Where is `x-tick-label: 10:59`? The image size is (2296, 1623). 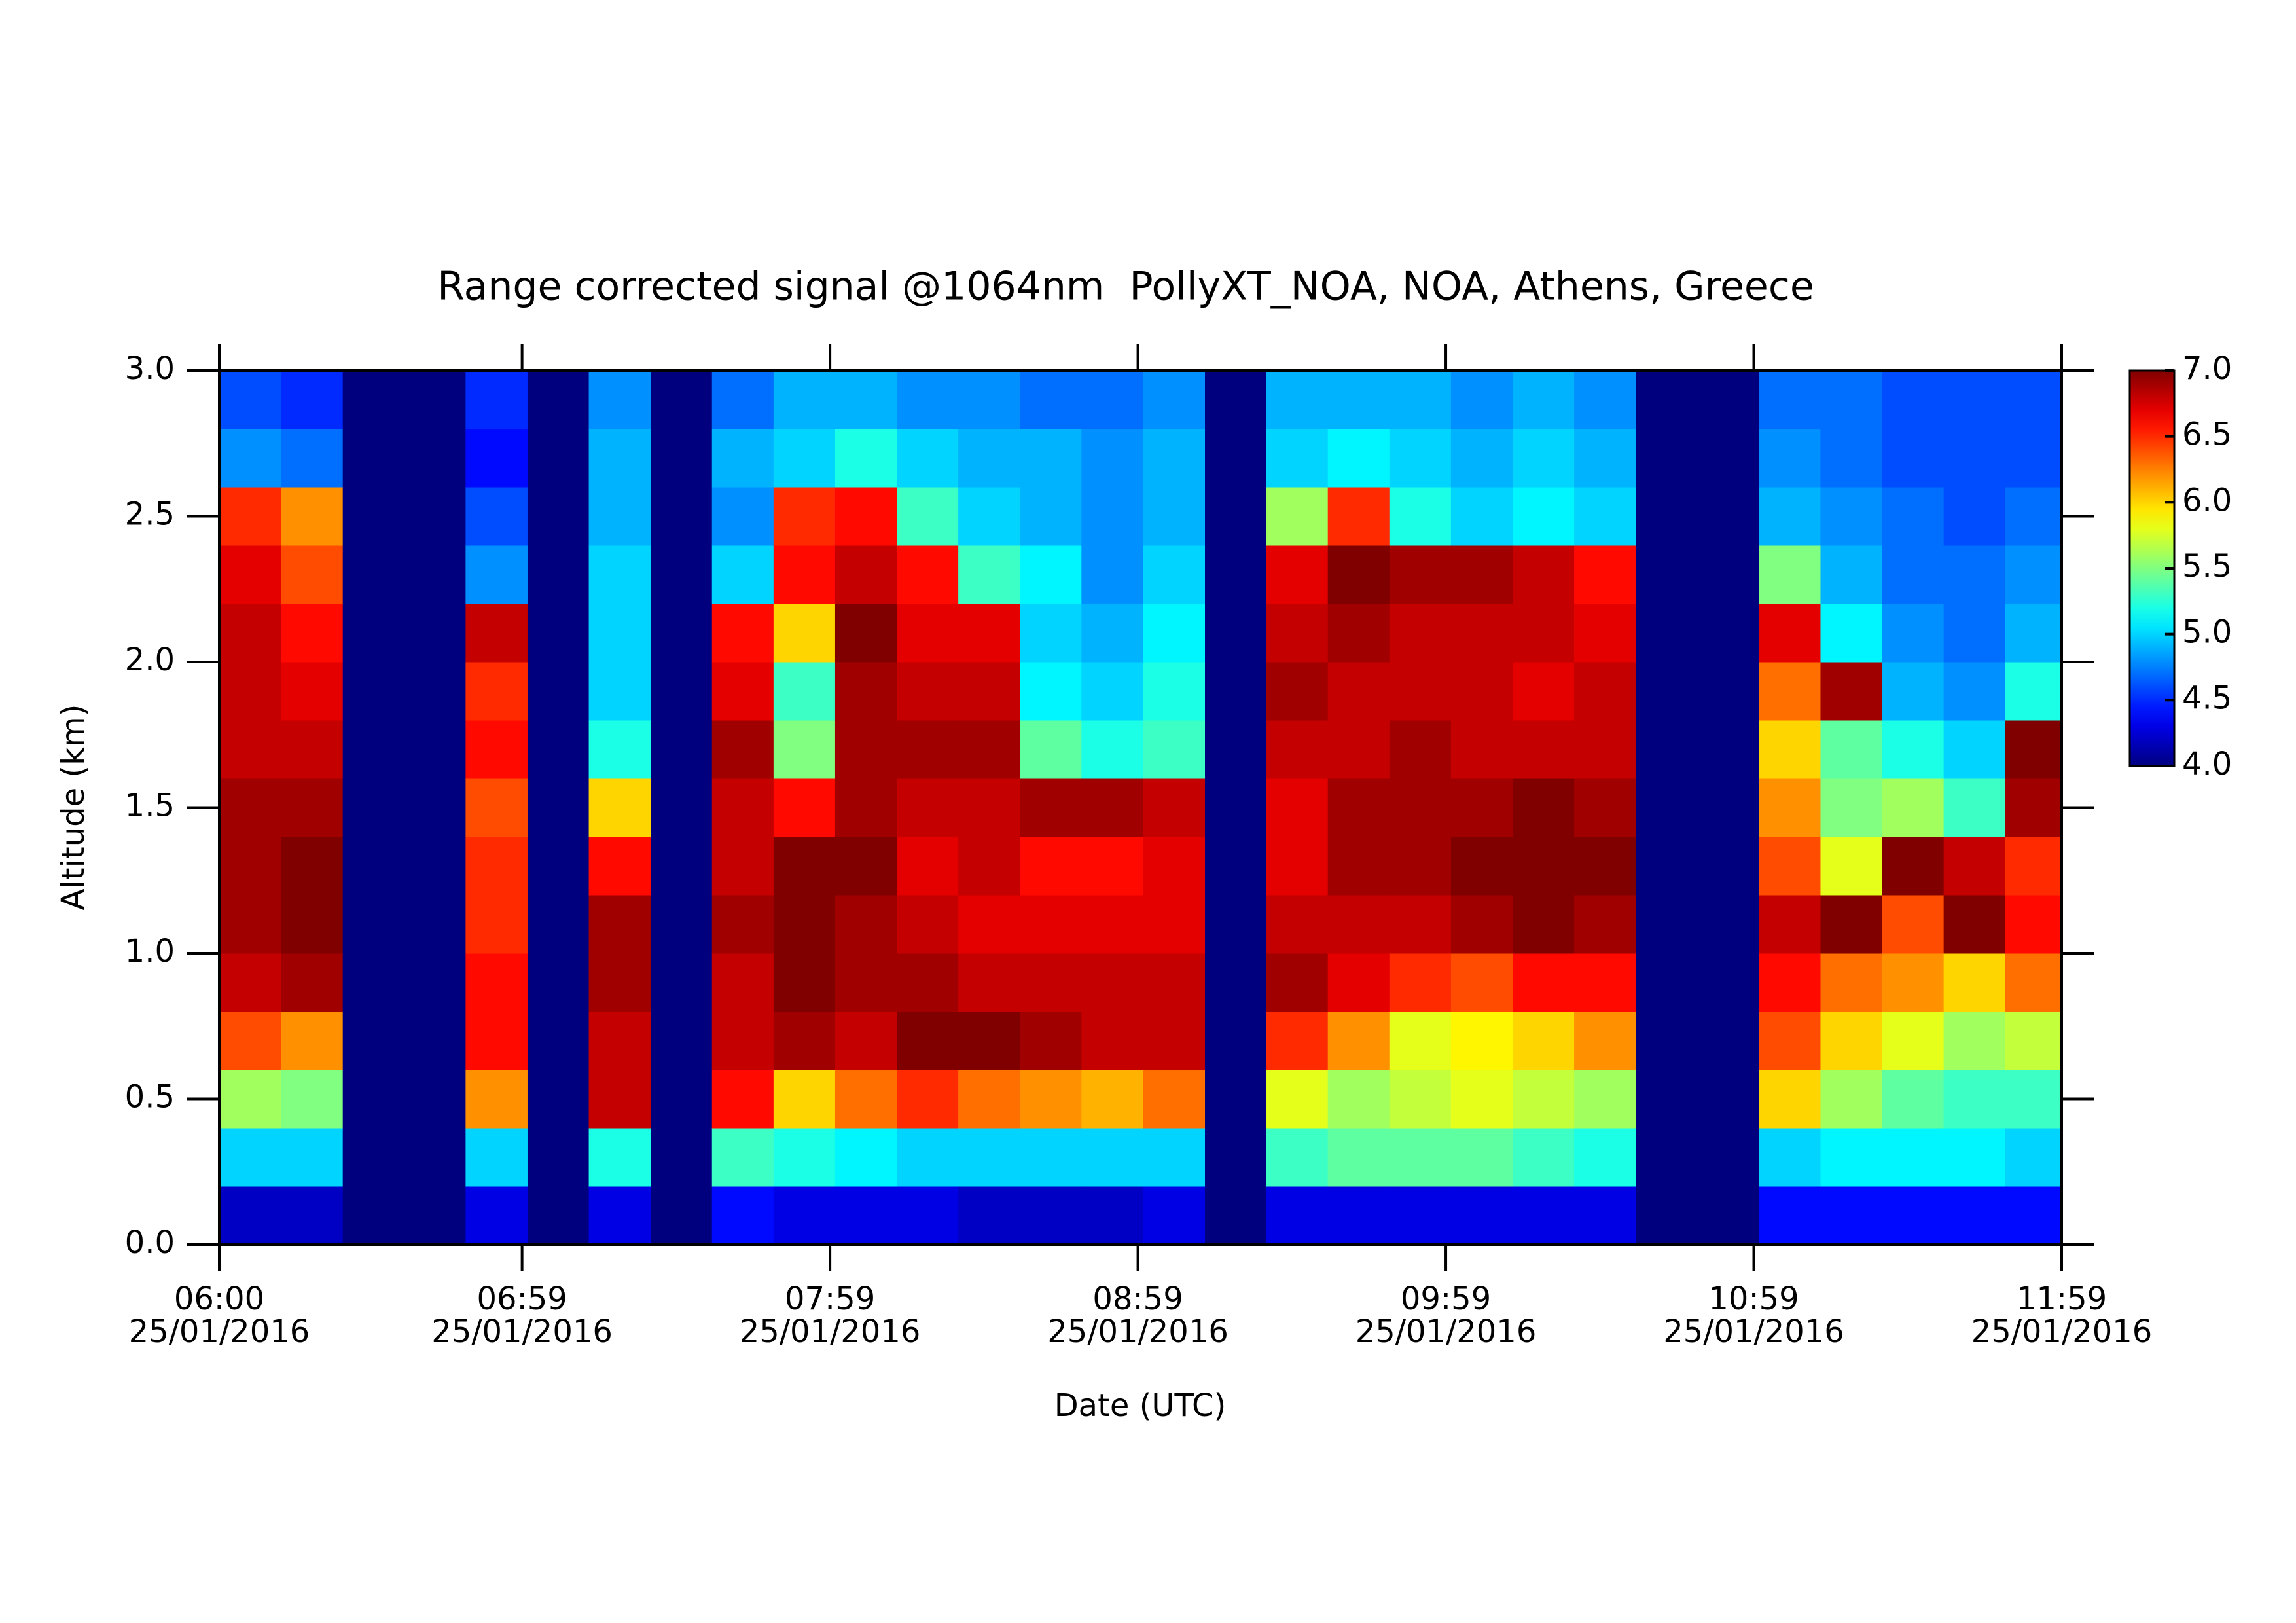
x-tick-label: 10:59 is located at coordinates (1753, 1299).